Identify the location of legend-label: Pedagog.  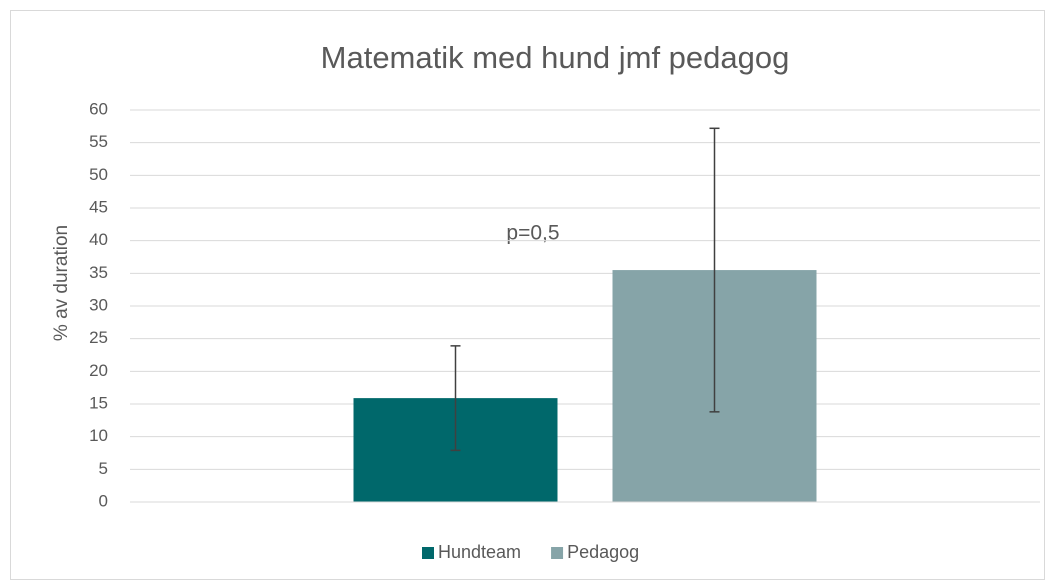
(603, 552).